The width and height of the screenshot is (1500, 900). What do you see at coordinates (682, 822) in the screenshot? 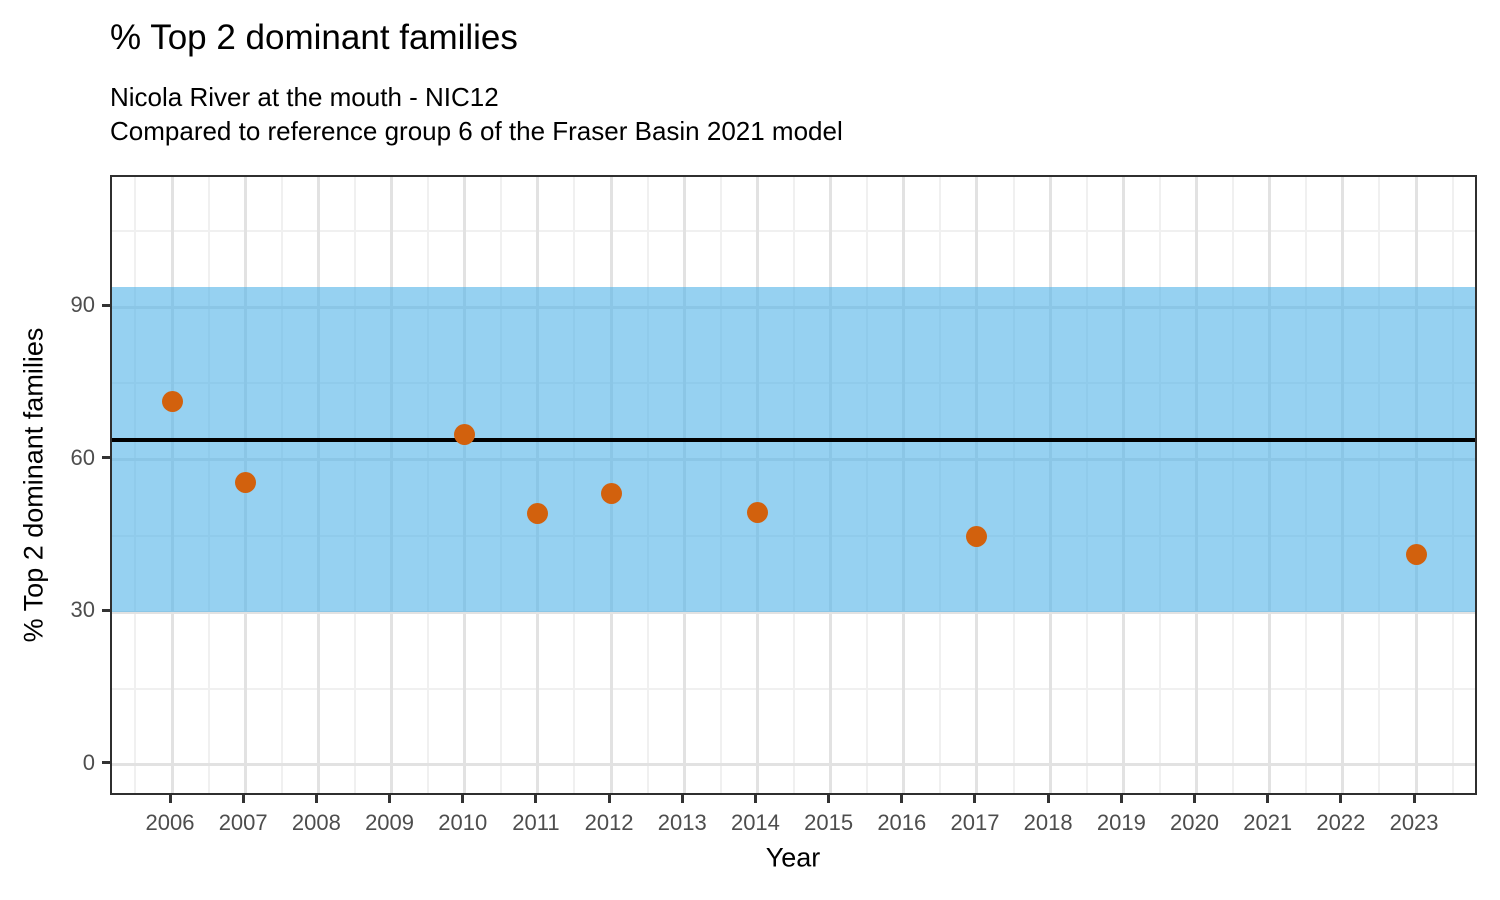
I see `x-tick-label: 2013` at bounding box center [682, 822].